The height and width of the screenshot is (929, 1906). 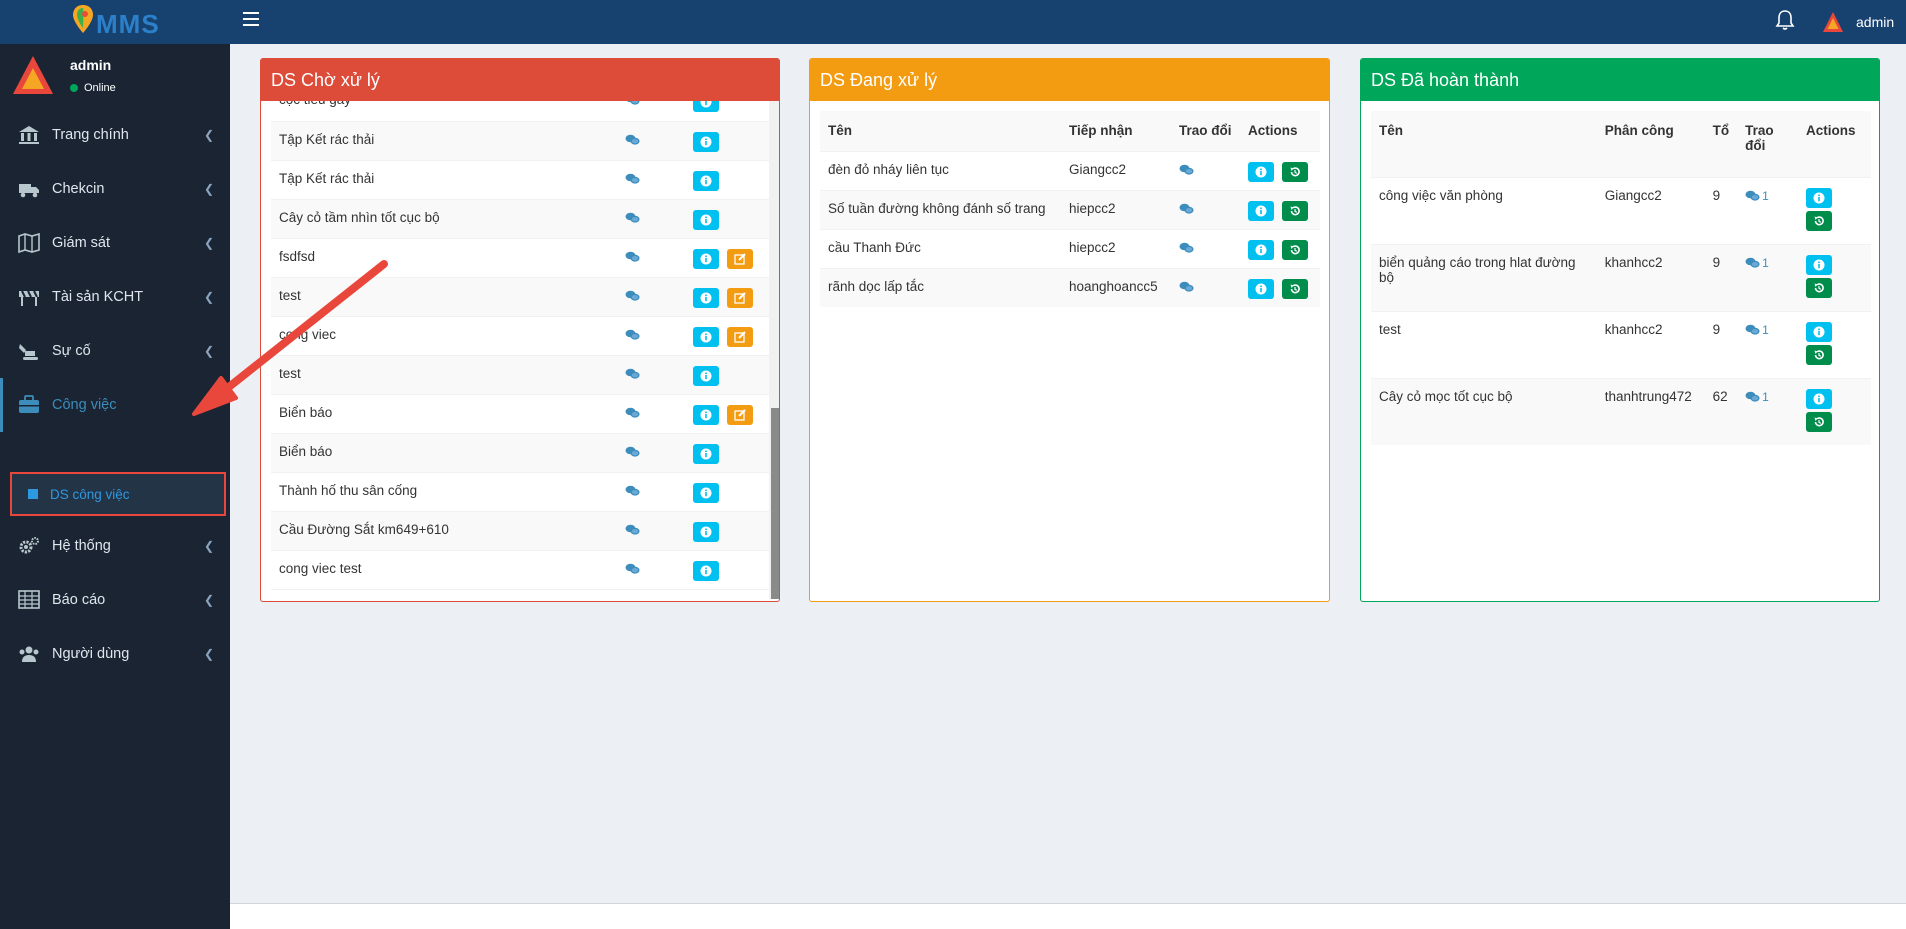 What do you see at coordinates (145, 22) in the screenshot?
I see `app-logo: MMS` at bounding box center [145, 22].